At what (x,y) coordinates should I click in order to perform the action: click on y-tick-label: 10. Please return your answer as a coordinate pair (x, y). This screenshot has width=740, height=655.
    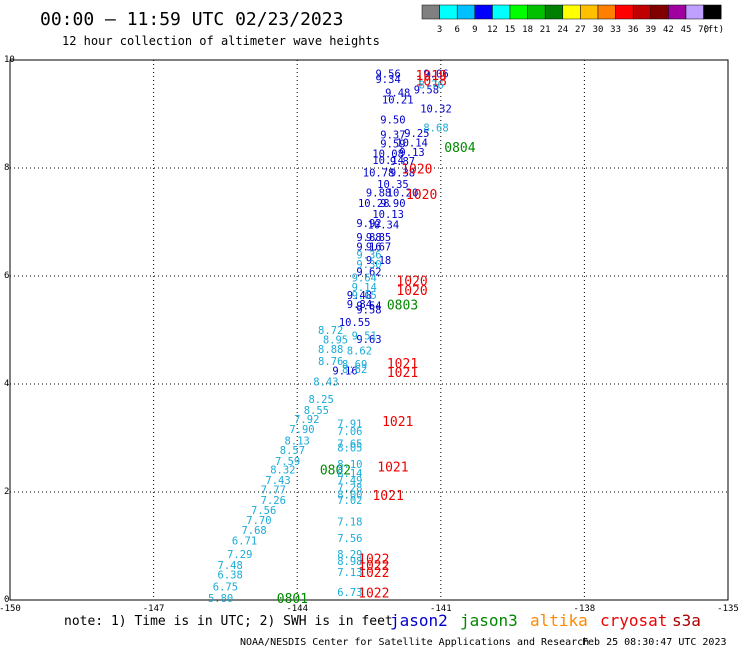
    Looking at the image, I should click on (9, 60).